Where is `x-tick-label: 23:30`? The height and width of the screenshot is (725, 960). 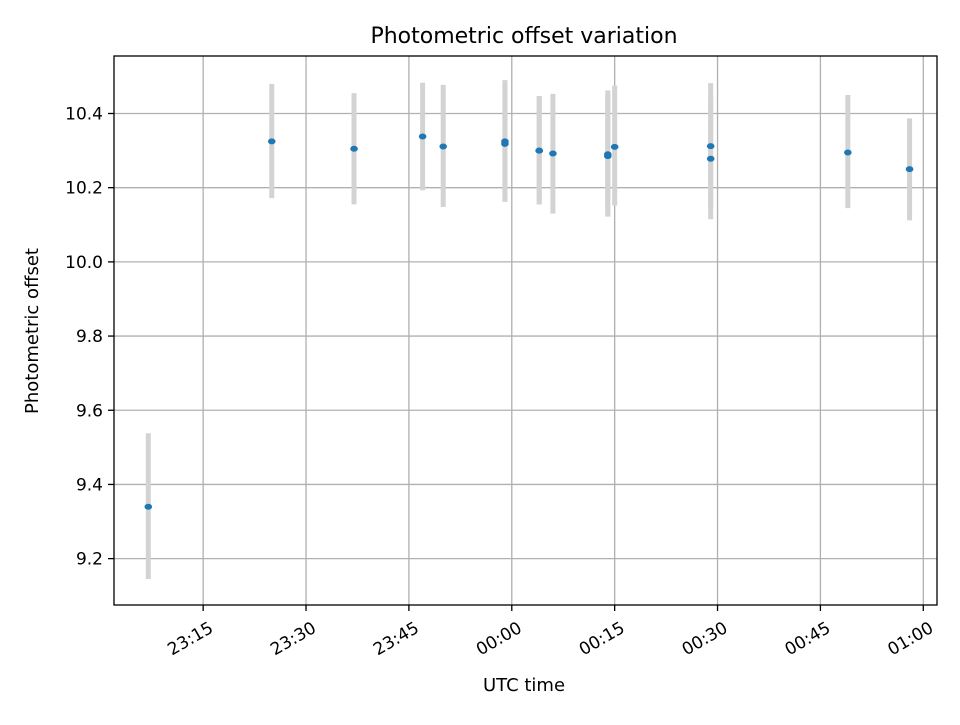
x-tick-label: 23:30 is located at coordinates (293, 639).